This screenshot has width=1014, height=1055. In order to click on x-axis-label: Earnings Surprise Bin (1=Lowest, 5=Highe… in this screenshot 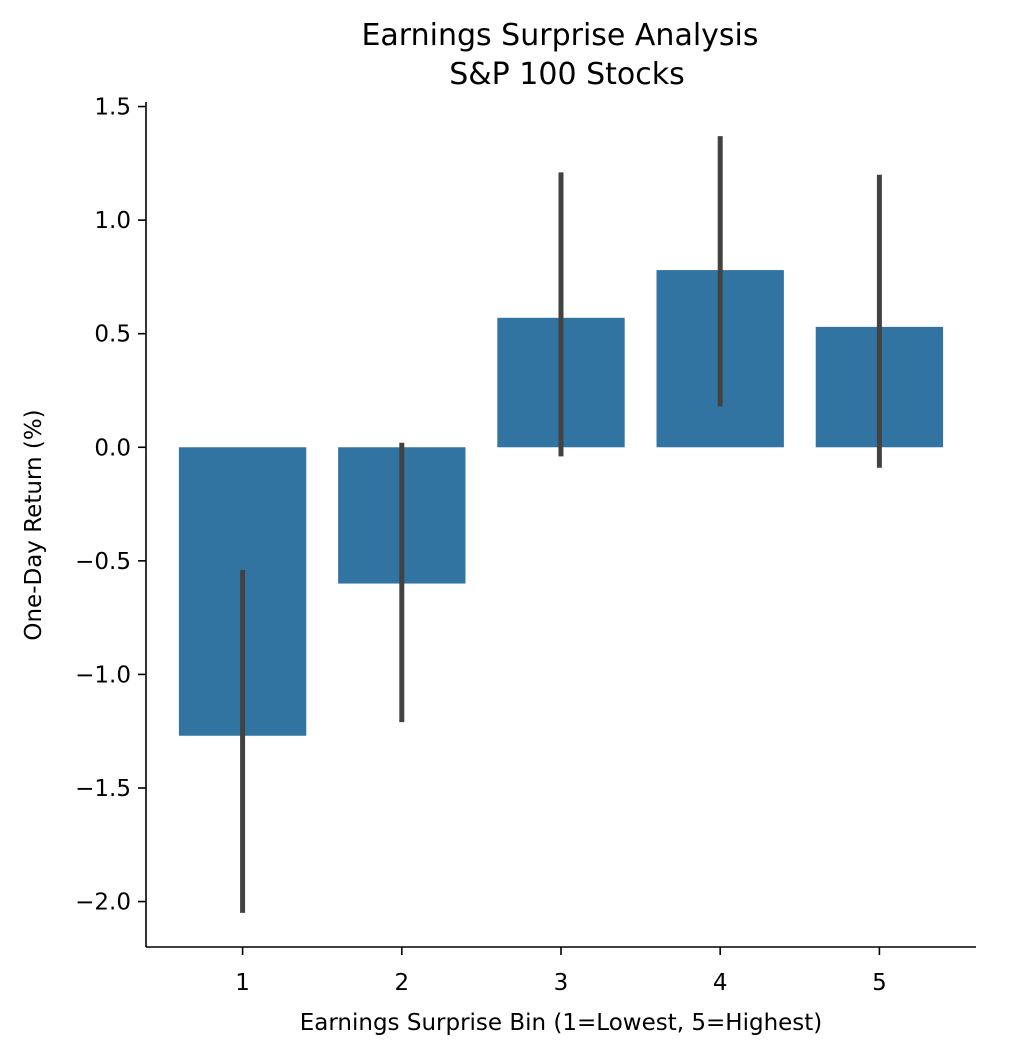, I will do `click(561, 1023)`.